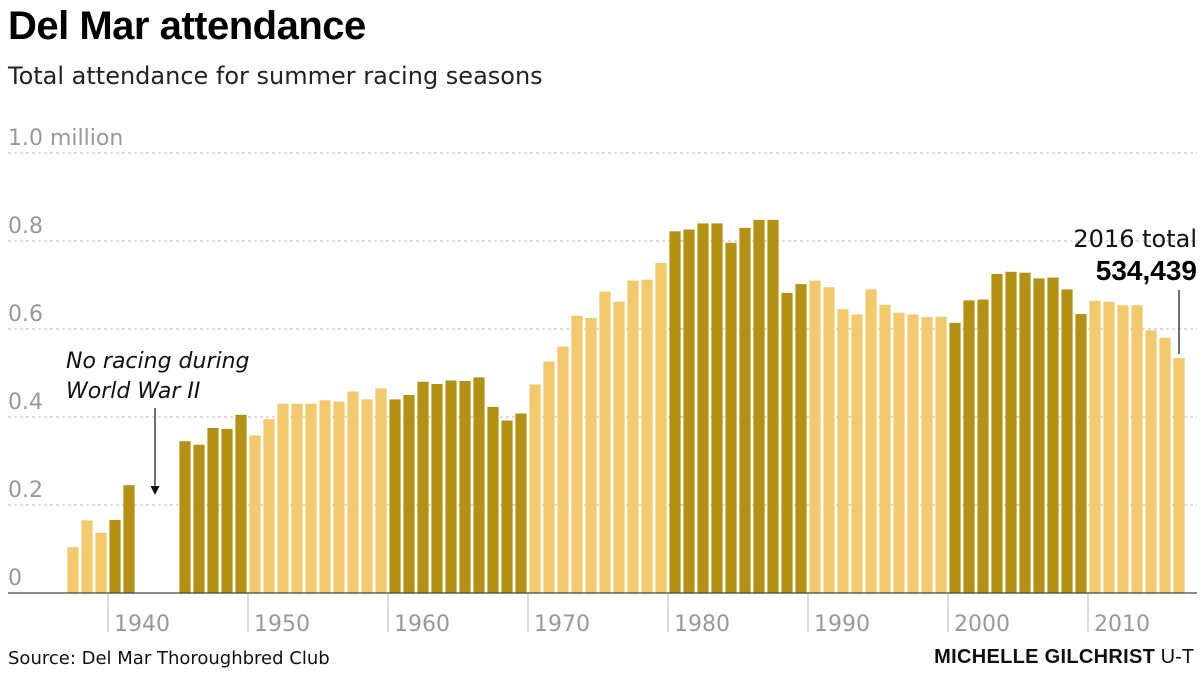 The image size is (1200, 674). I want to click on war-annotation-line-1: No racing during, so click(158, 361).